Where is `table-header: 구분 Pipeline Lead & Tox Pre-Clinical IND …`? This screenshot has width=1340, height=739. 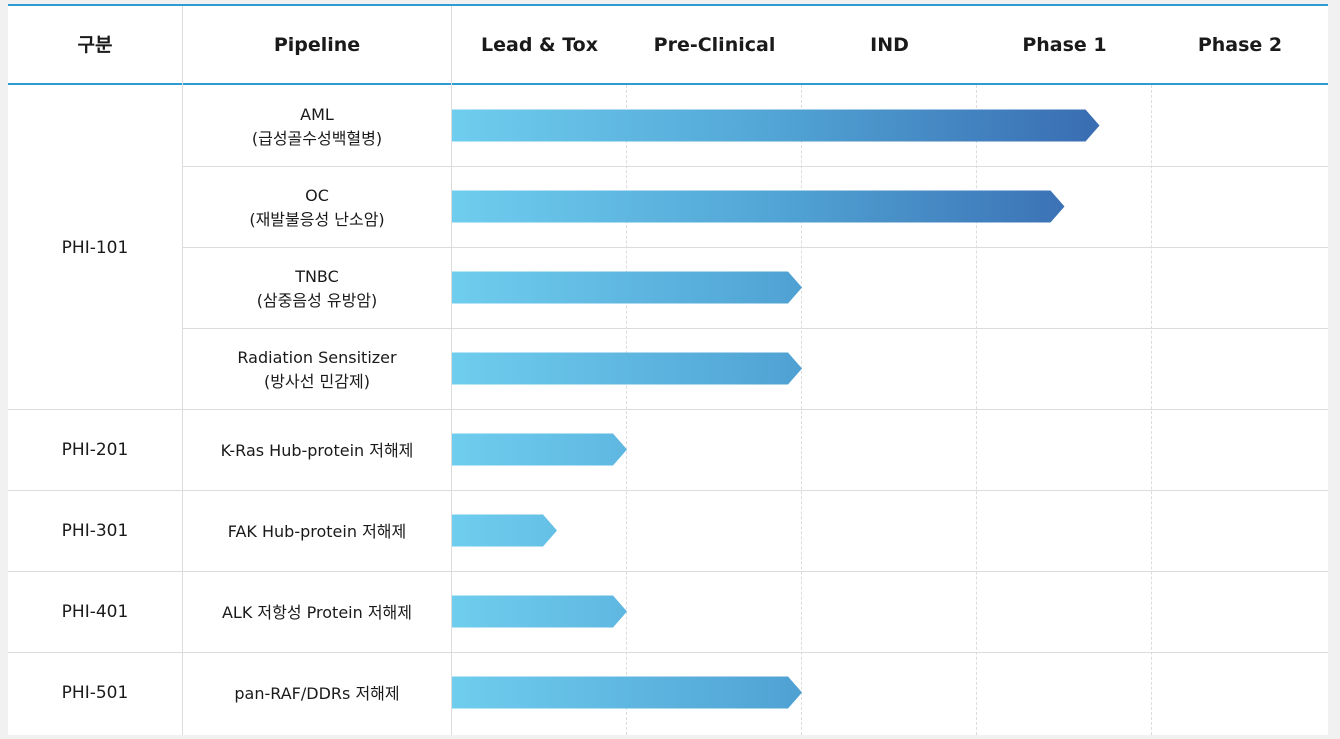
table-header: 구분 Pipeline Lead & Tox Pre-Clinical IND … is located at coordinates (668, 45).